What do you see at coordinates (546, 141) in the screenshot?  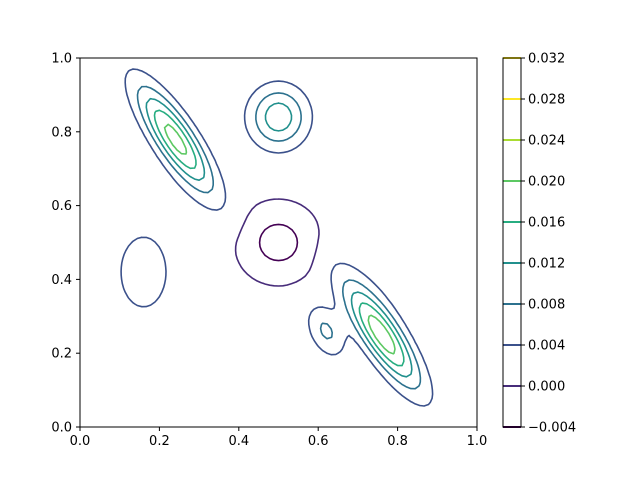 I see `colorbar-tick-label: 0.024` at bounding box center [546, 141].